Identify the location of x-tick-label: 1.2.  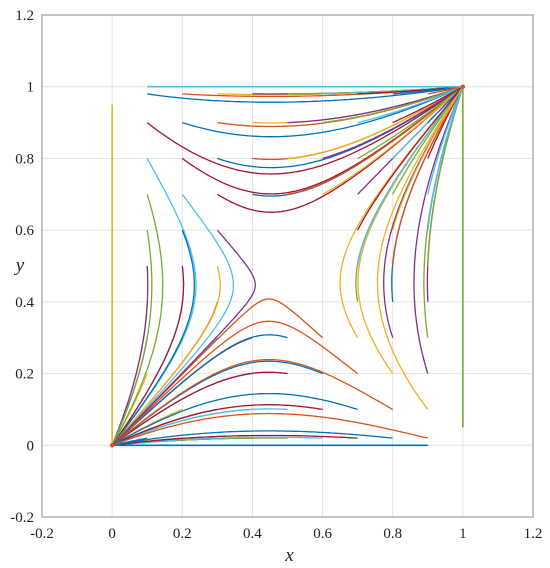
(533, 534).